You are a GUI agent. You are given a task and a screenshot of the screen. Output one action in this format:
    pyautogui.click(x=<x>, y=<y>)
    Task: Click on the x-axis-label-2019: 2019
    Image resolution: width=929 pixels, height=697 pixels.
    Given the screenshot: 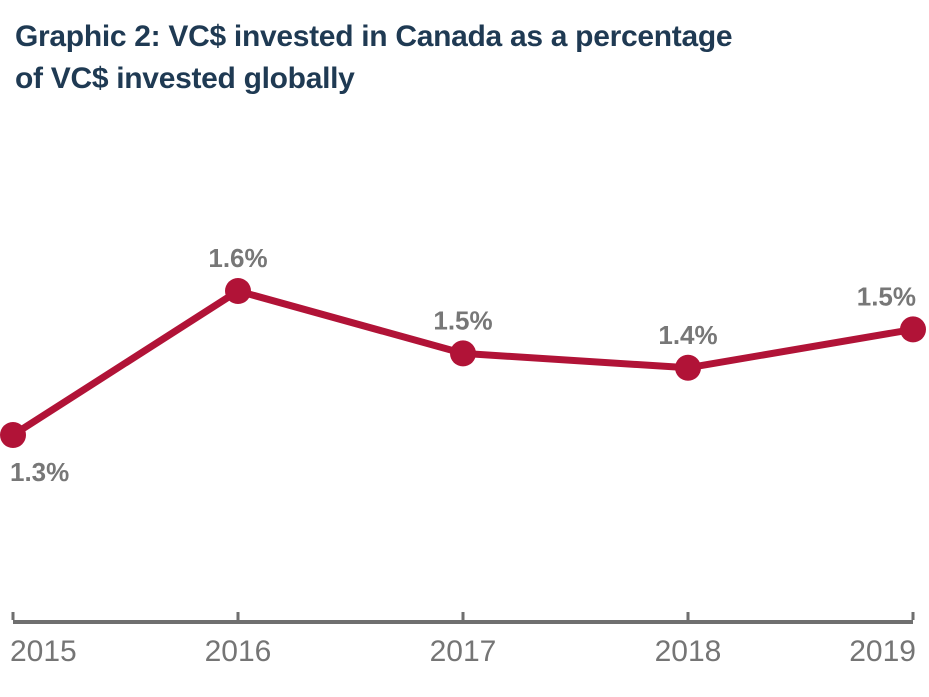 What is the action you would take?
    pyautogui.click(x=882, y=651)
    